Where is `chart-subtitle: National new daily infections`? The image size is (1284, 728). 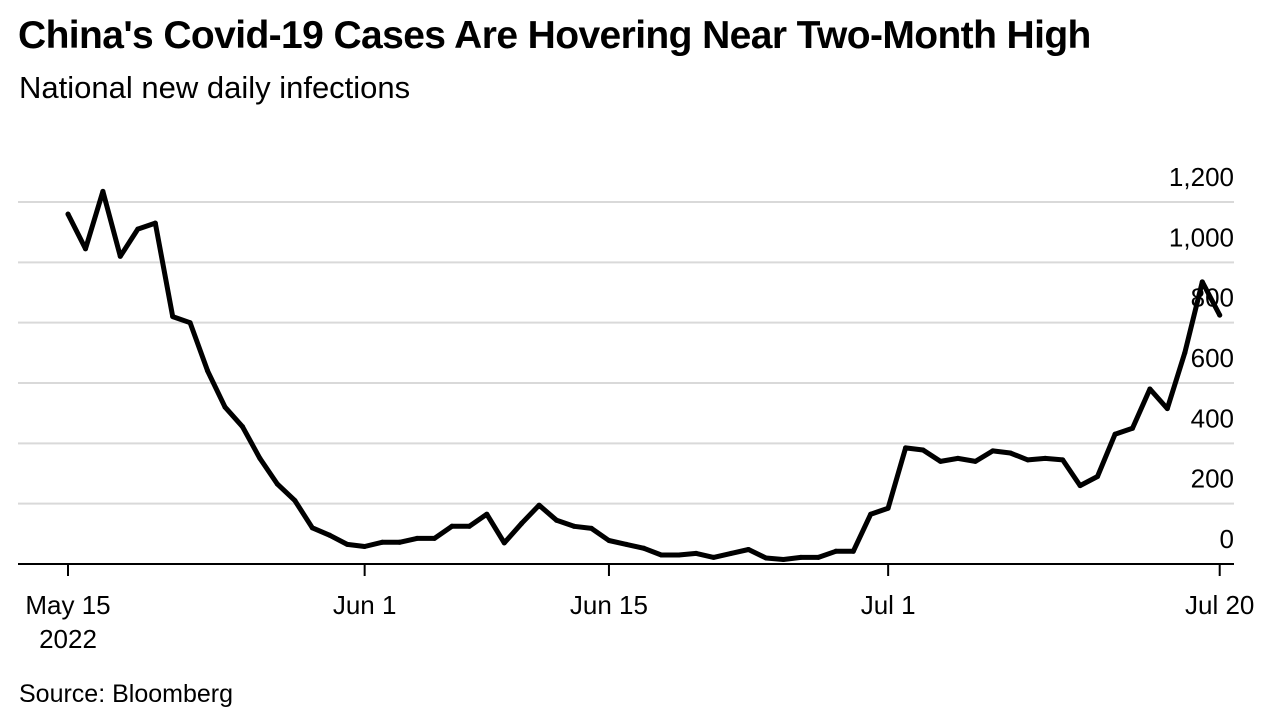
chart-subtitle: National new daily infections is located at coordinates (215, 87).